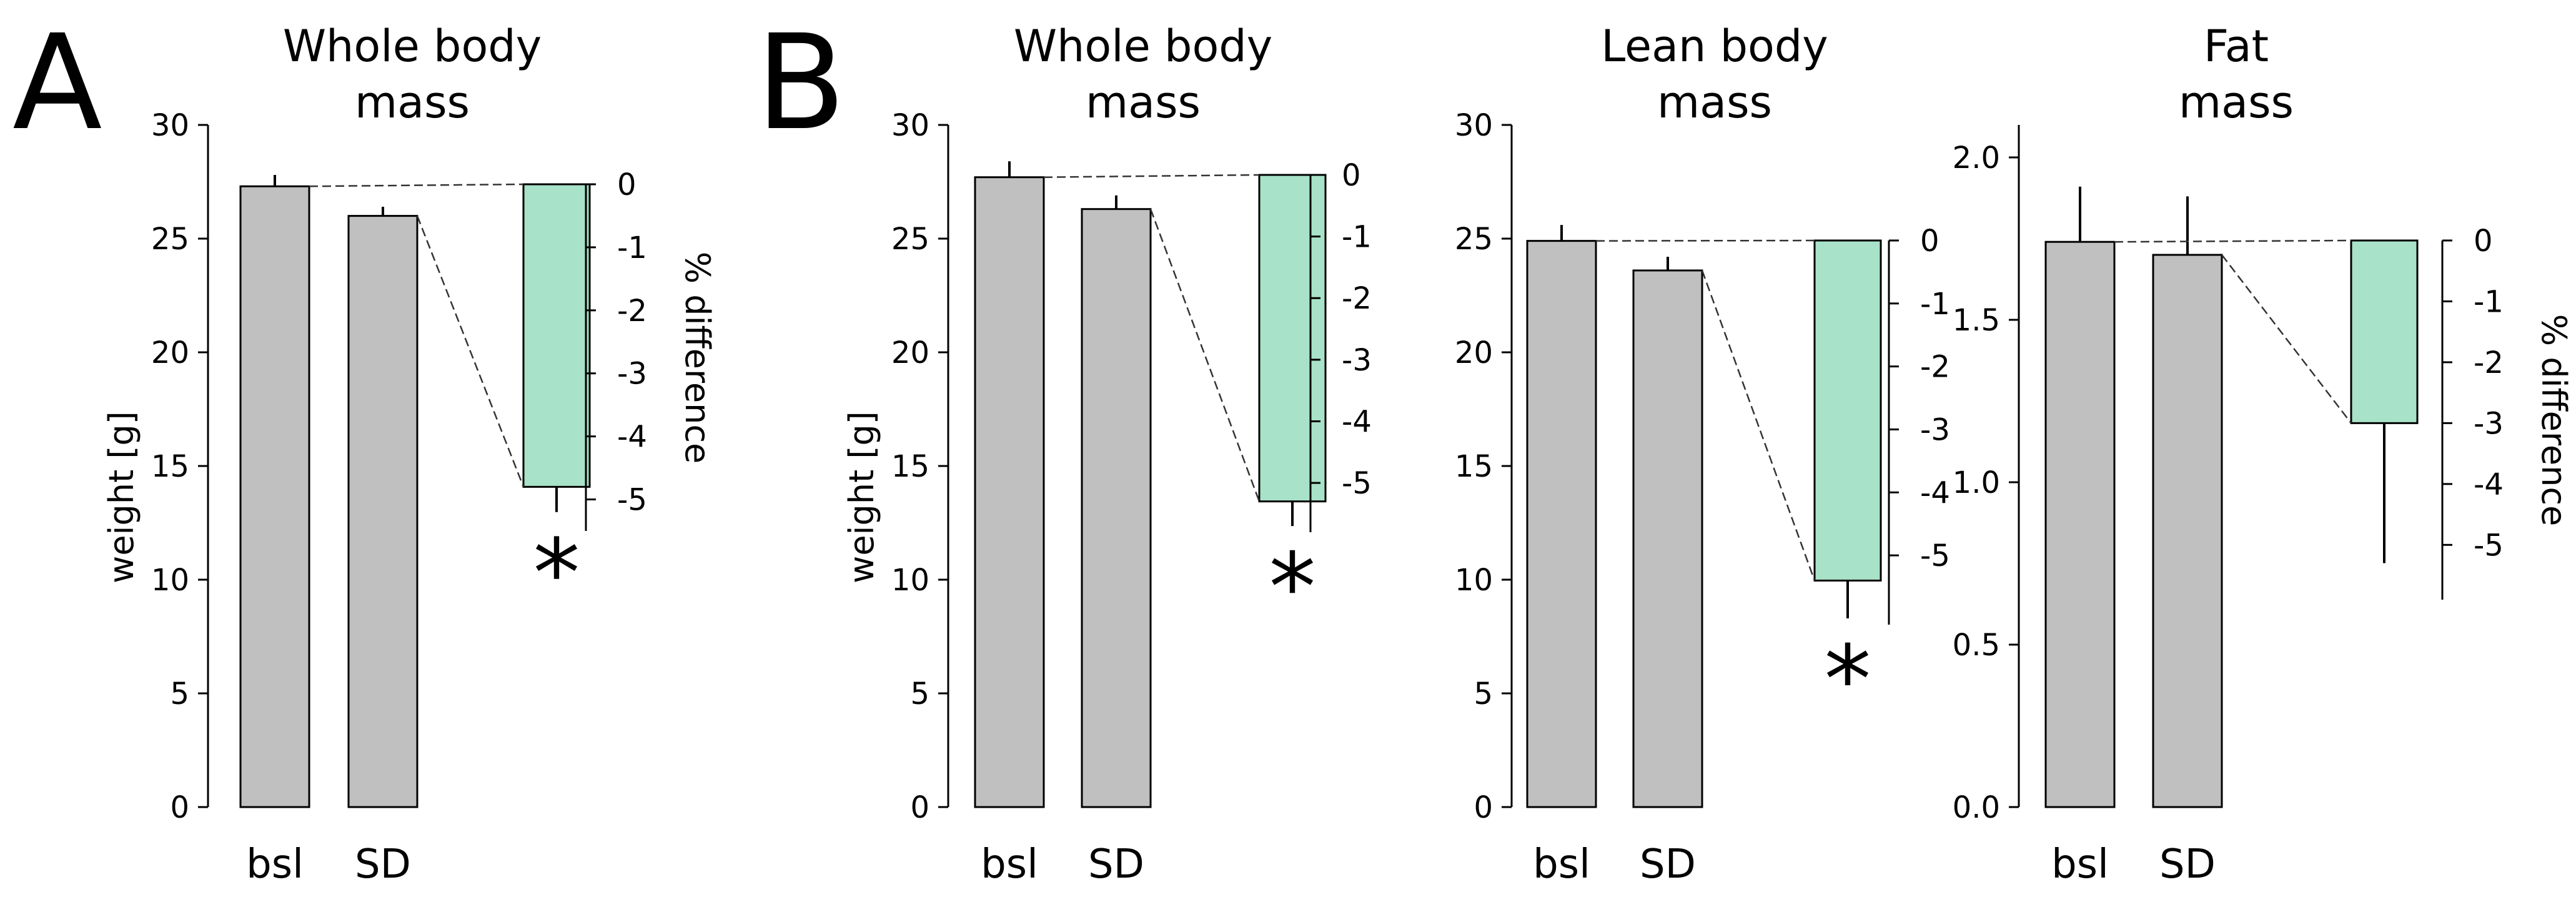 This screenshot has width=2576, height=902. What do you see at coordinates (2236, 46) in the screenshot?
I see `chart-title-line-1: Fat` at bounding box center [2236, 46].